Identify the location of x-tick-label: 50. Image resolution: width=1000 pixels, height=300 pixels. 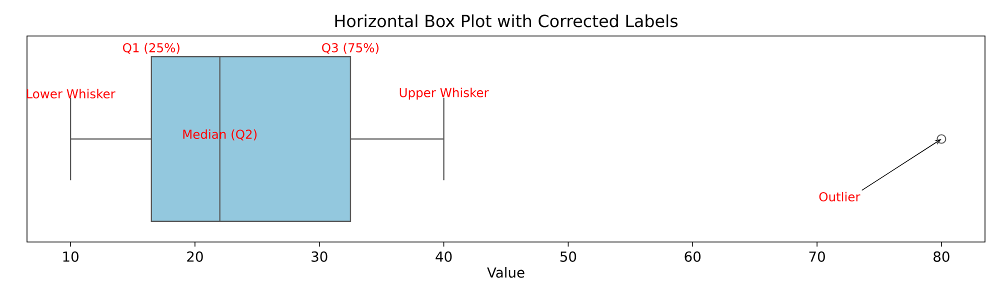
(568, 256).